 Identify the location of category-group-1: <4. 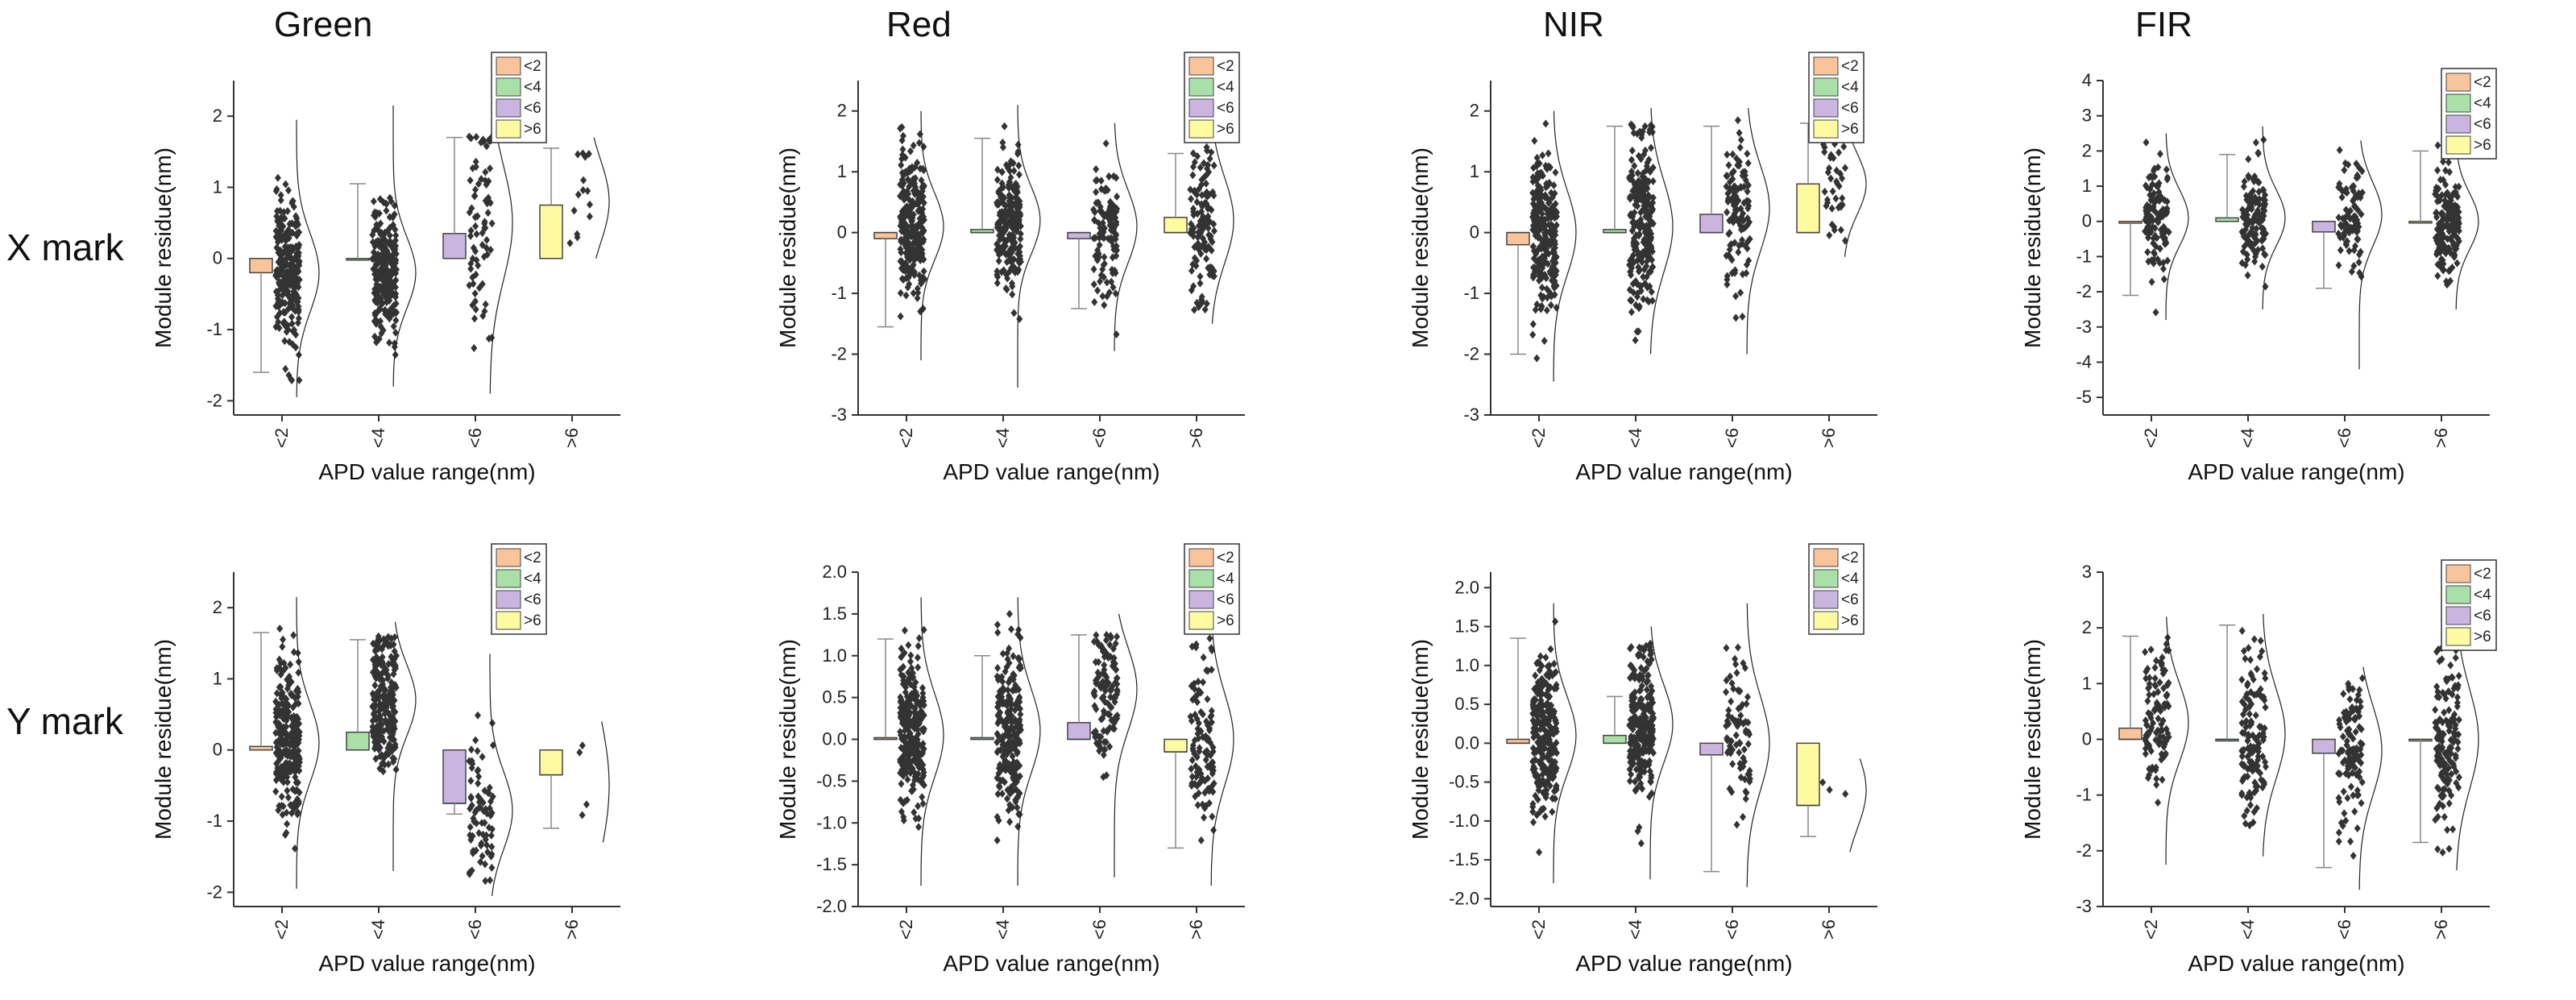
(381, 276).